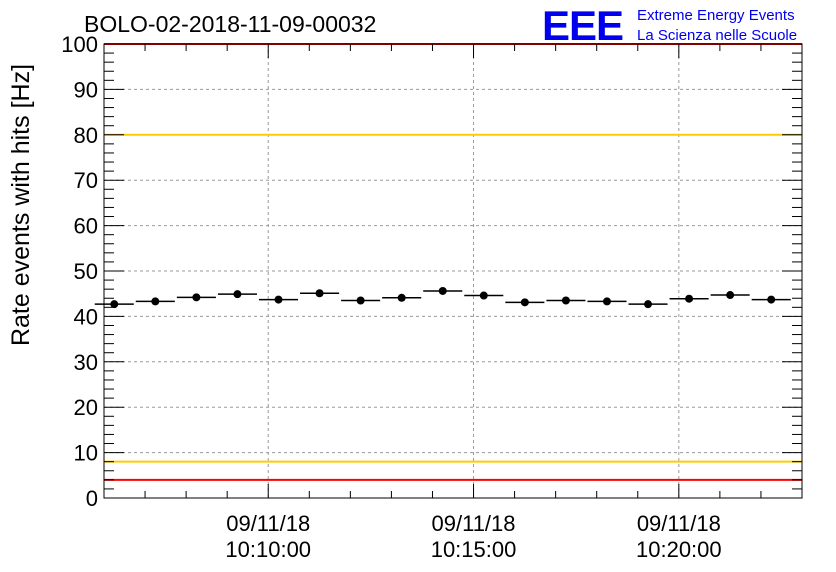 The image size is (836, 572). Describe the element at coordinates (86, 135) in the screenshot. I see `y-tick-label: 80` at that location.